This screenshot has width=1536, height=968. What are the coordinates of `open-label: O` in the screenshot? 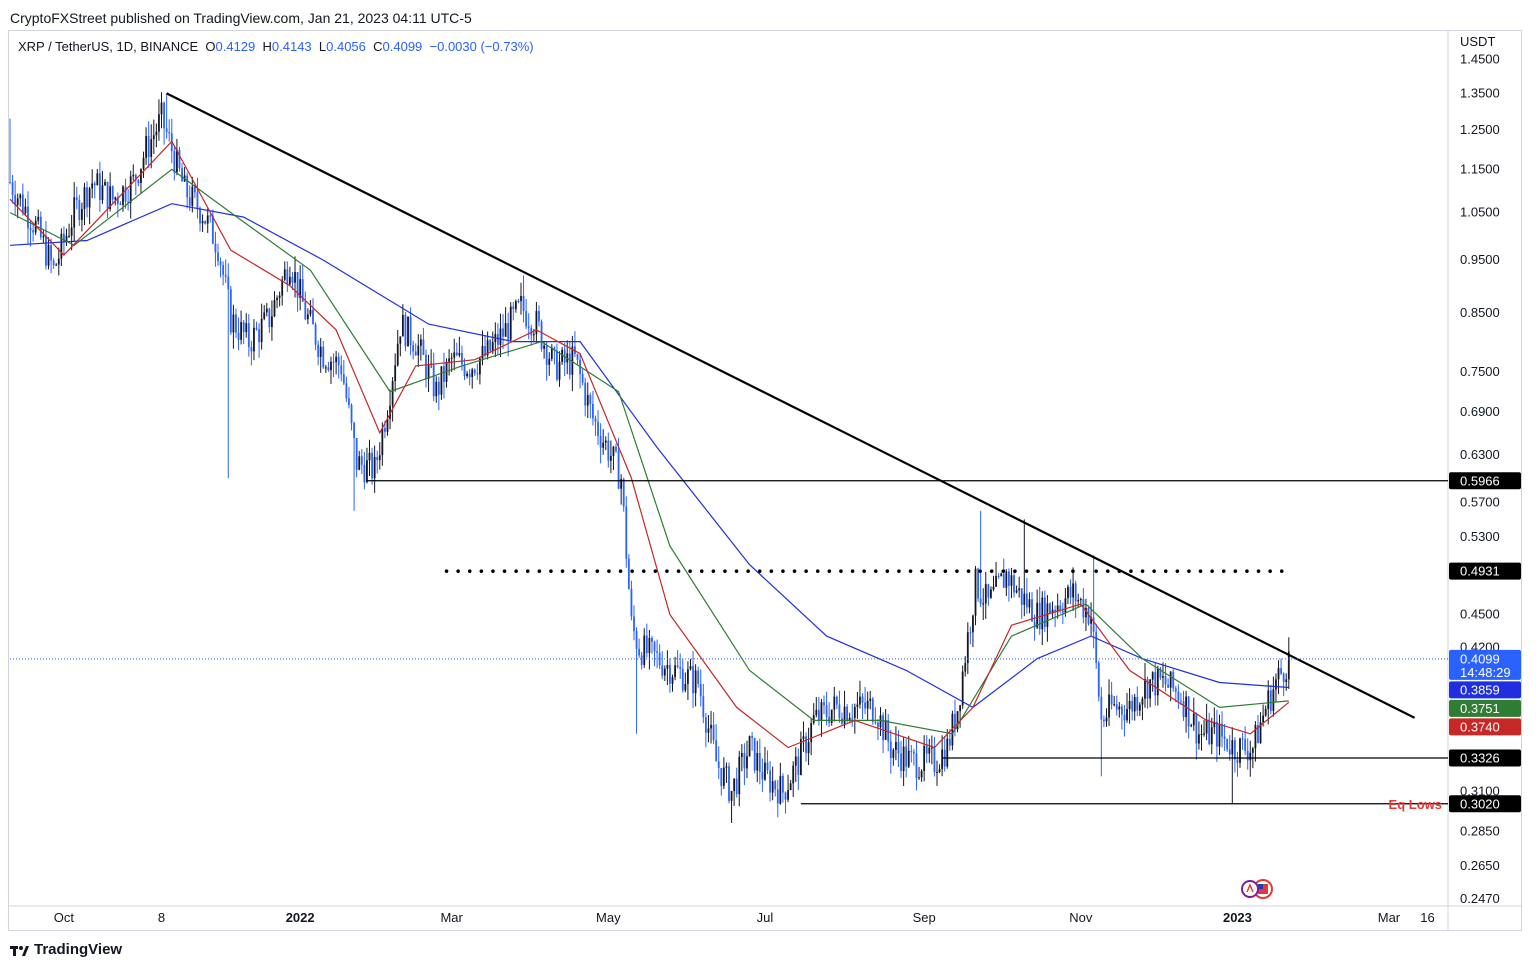 It's located at (210, 46).